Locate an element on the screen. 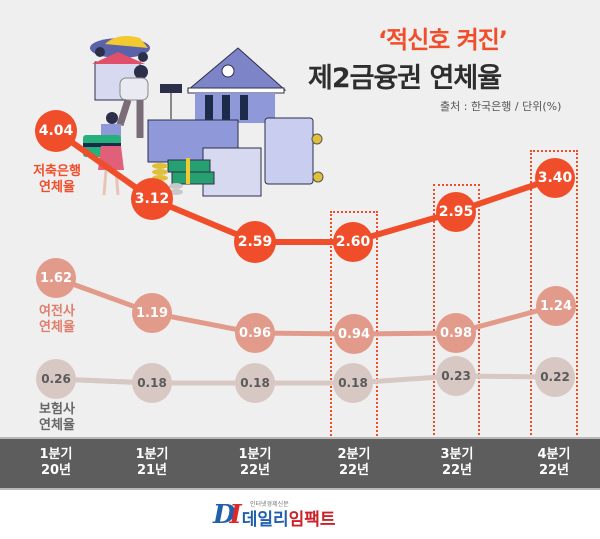 The height and width of the screenshot is (539, 600). insurance-point-1q20: 0.26 is located at coordinates (56, 379).